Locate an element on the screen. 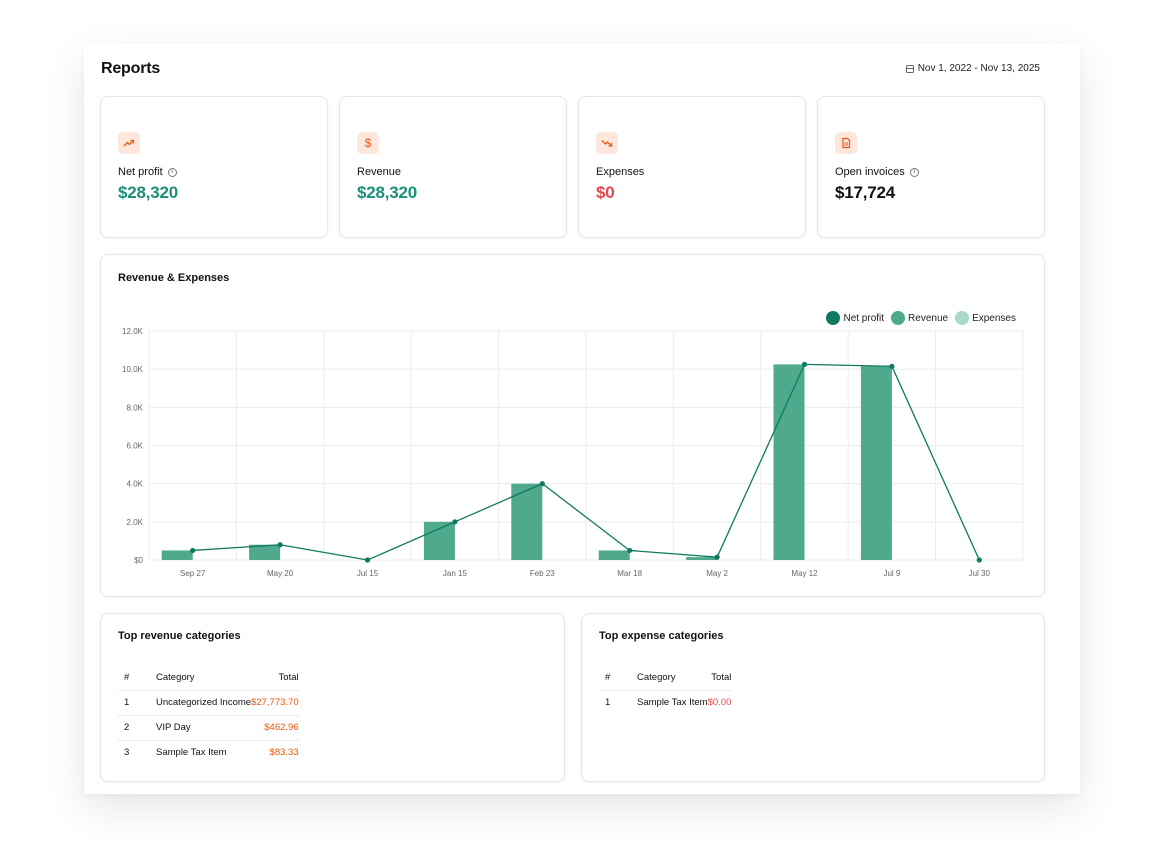  y-tick-label: 4.0K is located at coordinates (135, 484).